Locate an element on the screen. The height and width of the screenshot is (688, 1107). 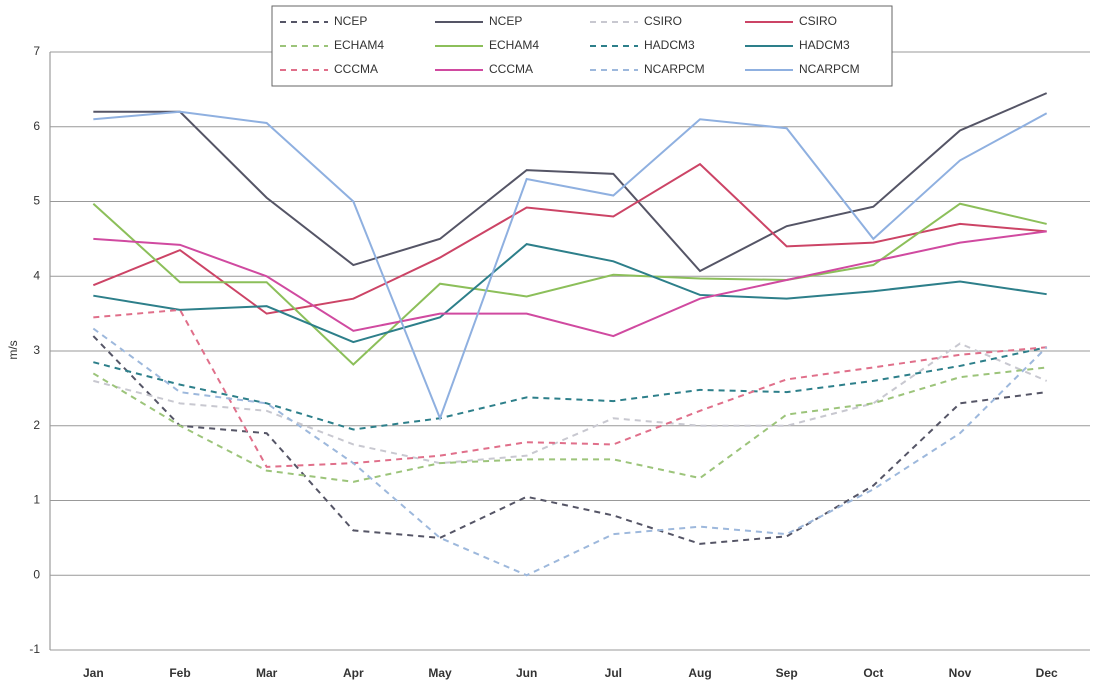
y-tick-label: 7 is located at coordinates (36, 51).